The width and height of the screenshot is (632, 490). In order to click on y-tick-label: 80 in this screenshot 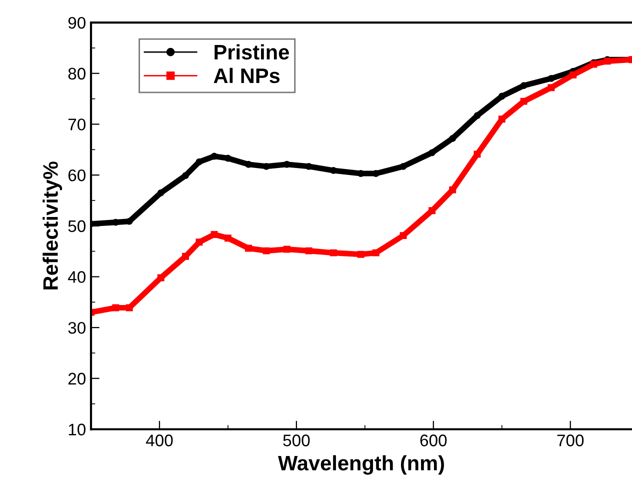, I will do `click(77, 74)`.